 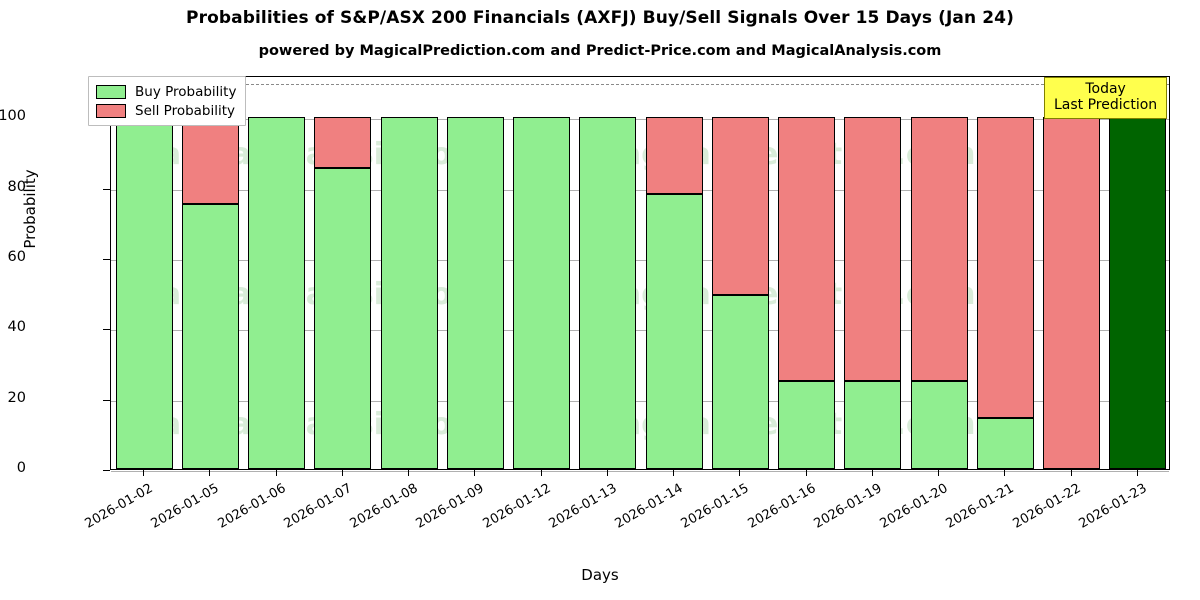 I want to click on today-annotation-line1: Today, so click(x=1105, y=89).